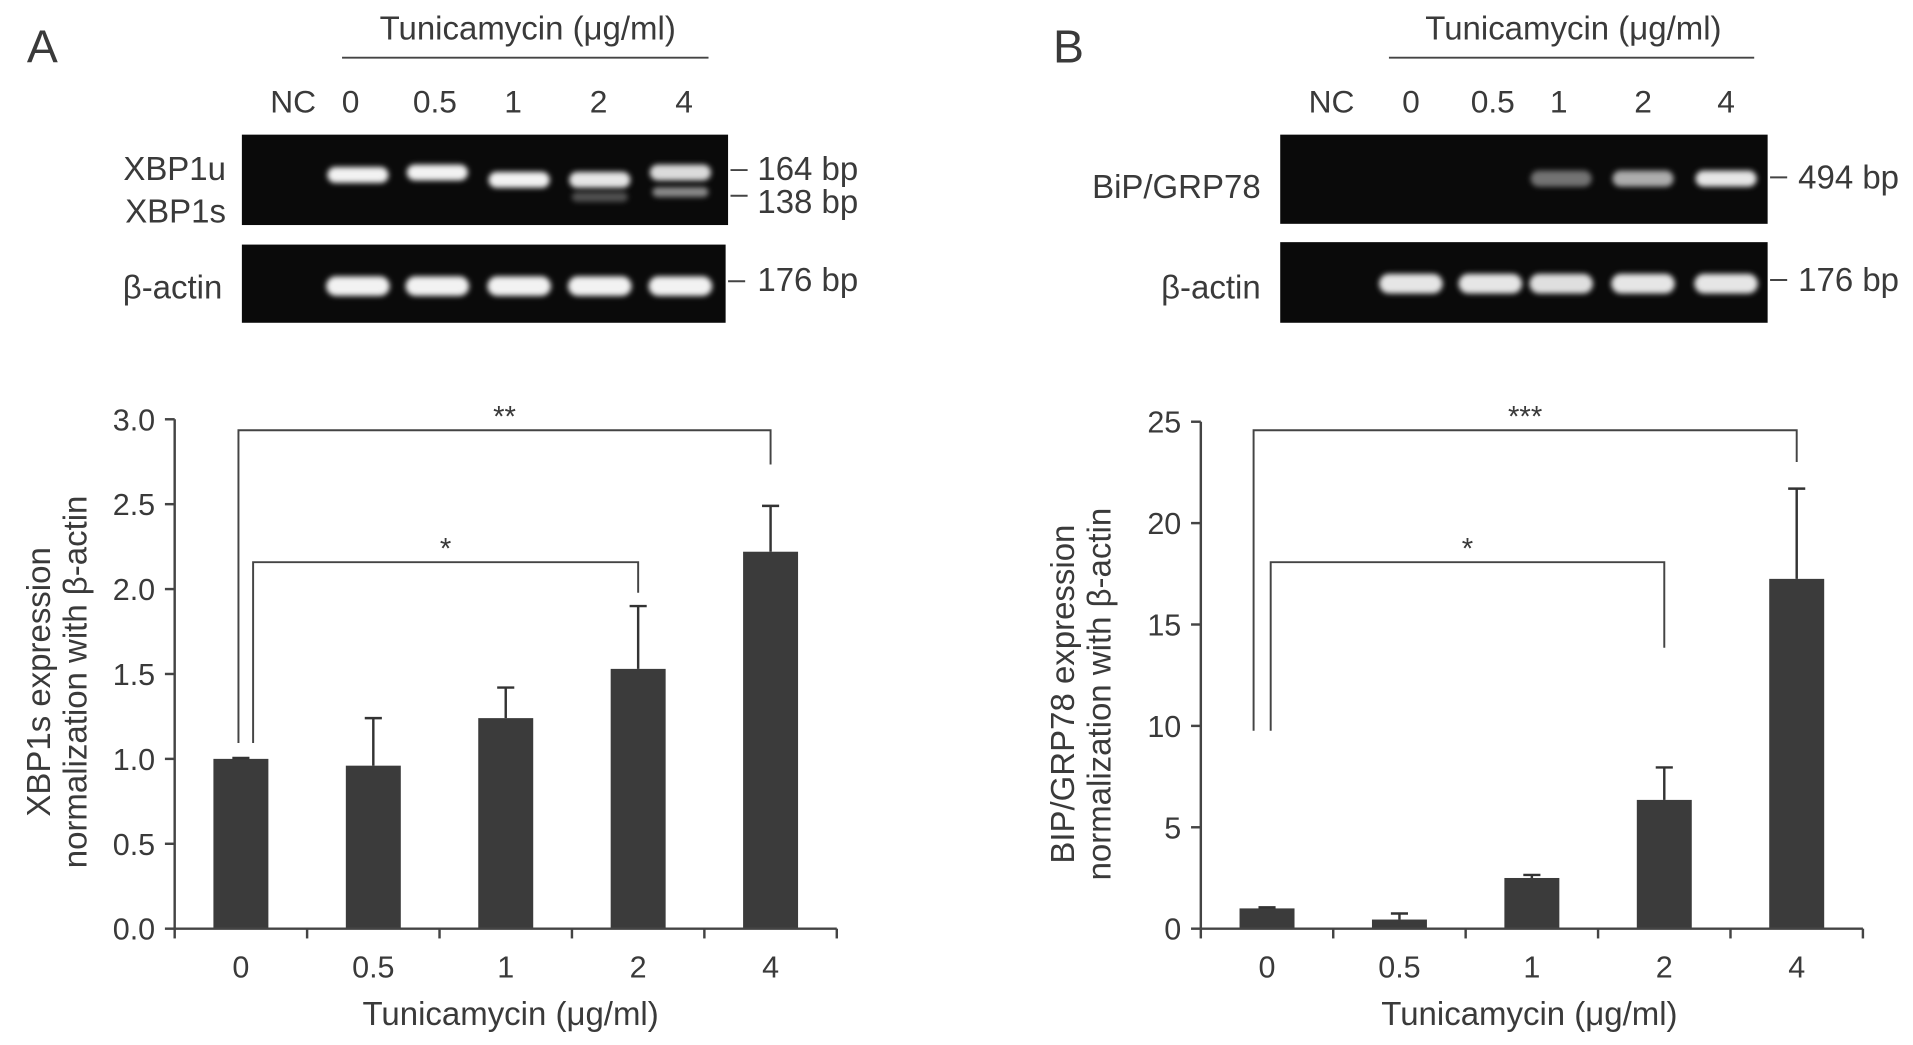 The height and width of the screenshot is (1045, 1913). I want to click on y-tick-label: 5, so click(1172, 828).